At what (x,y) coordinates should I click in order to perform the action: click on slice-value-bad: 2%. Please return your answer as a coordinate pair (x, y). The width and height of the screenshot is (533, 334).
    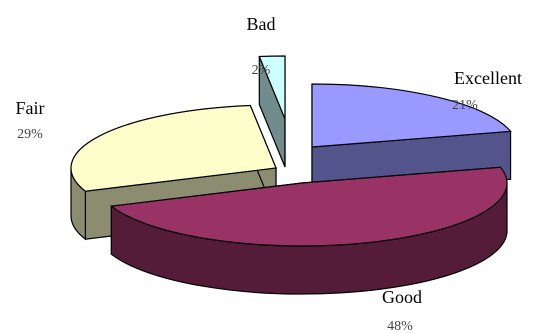
    Looking at the image, I should click on (261, 70).